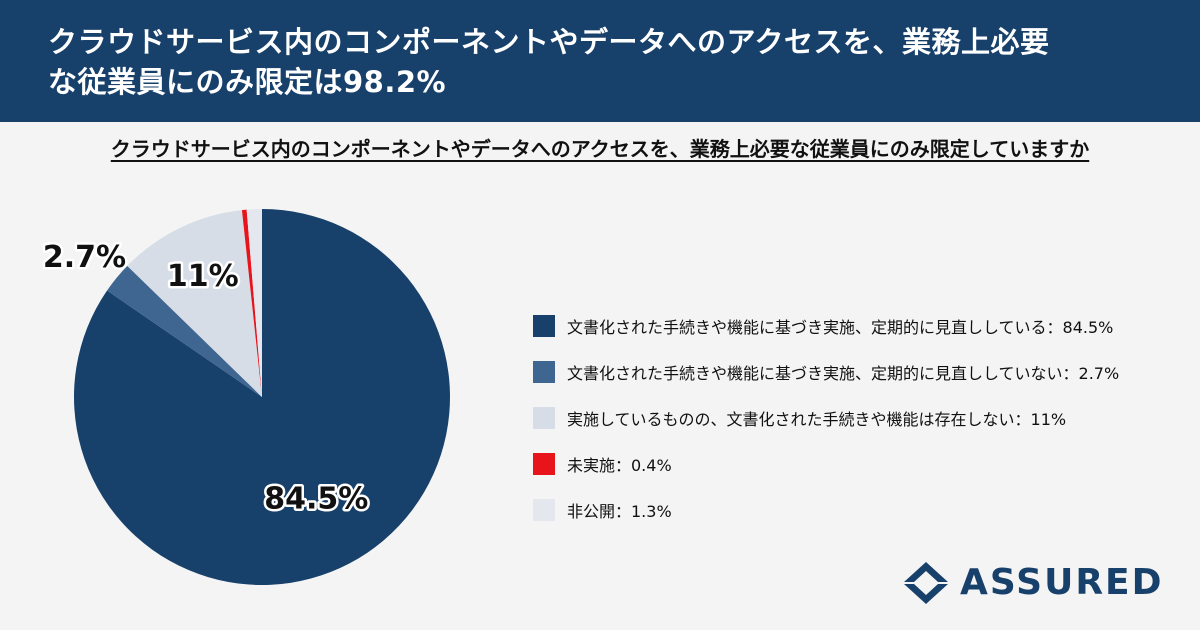 The image size is (1200, 630). What do you see at coordinates (203, 276) in the screenshot?
I see `pie-label-undocumented: 11%` at bounding box center [203, 276].